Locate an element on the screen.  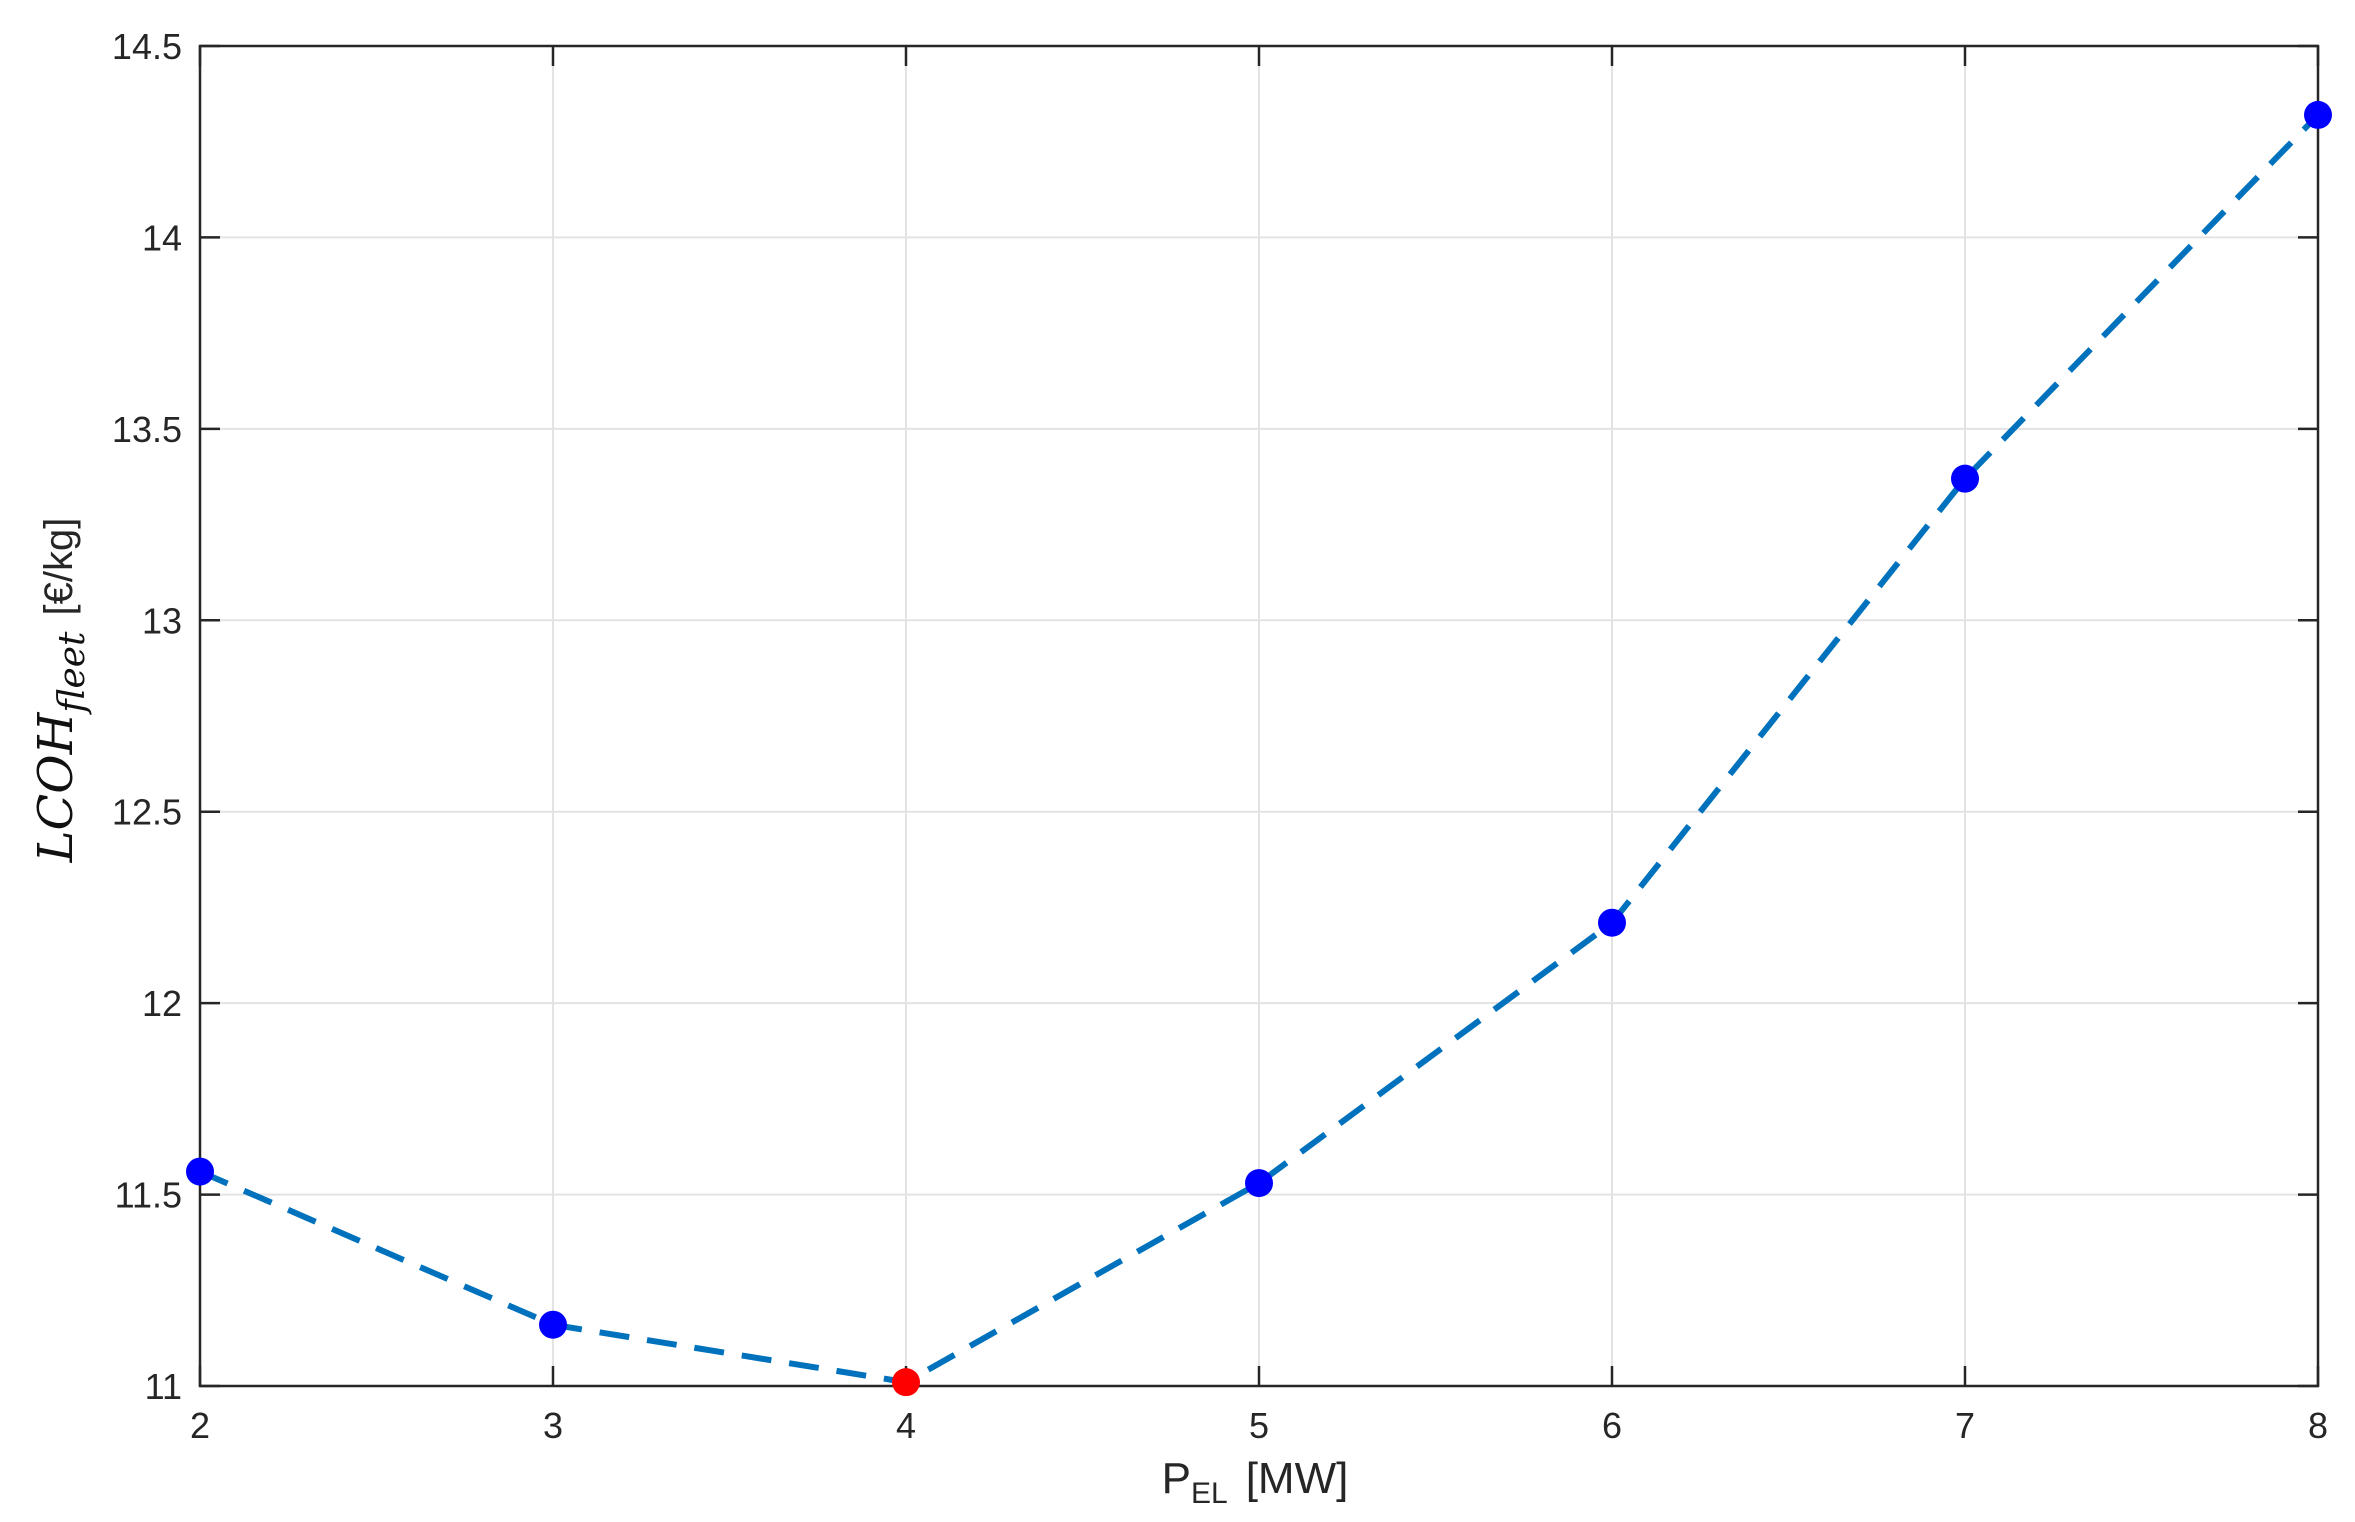
y-tick-label: 11 is located at coordinates (163, 1386).